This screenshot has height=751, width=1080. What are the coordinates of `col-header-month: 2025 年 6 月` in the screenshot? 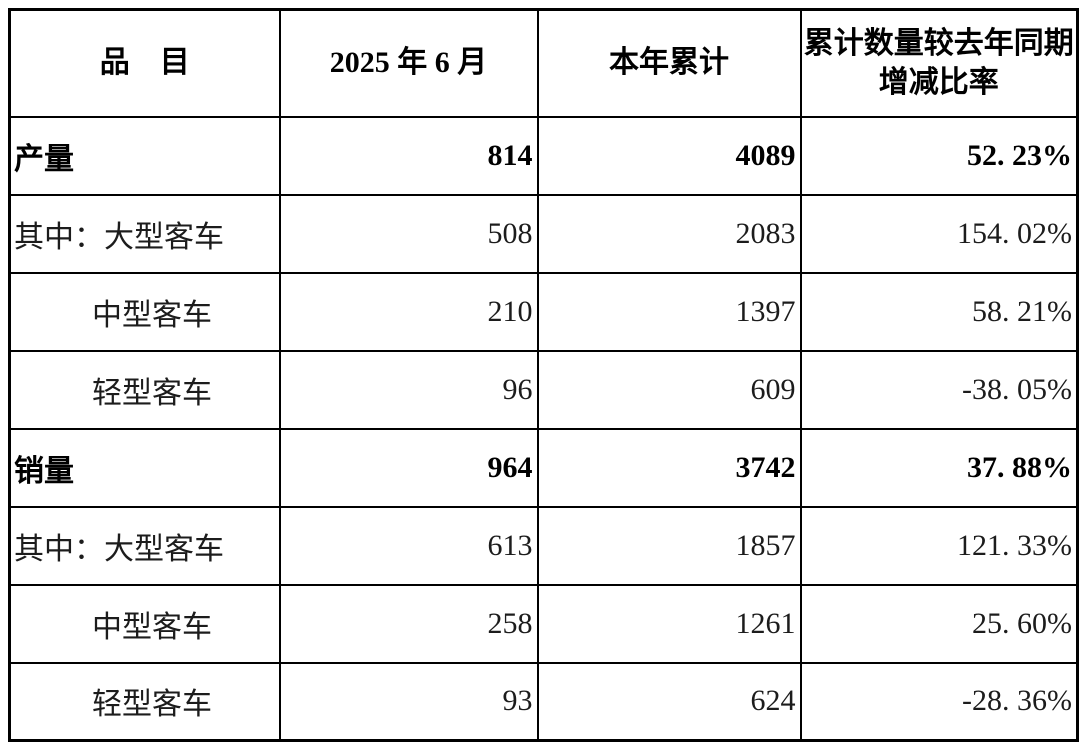 It's located at (408, 63).